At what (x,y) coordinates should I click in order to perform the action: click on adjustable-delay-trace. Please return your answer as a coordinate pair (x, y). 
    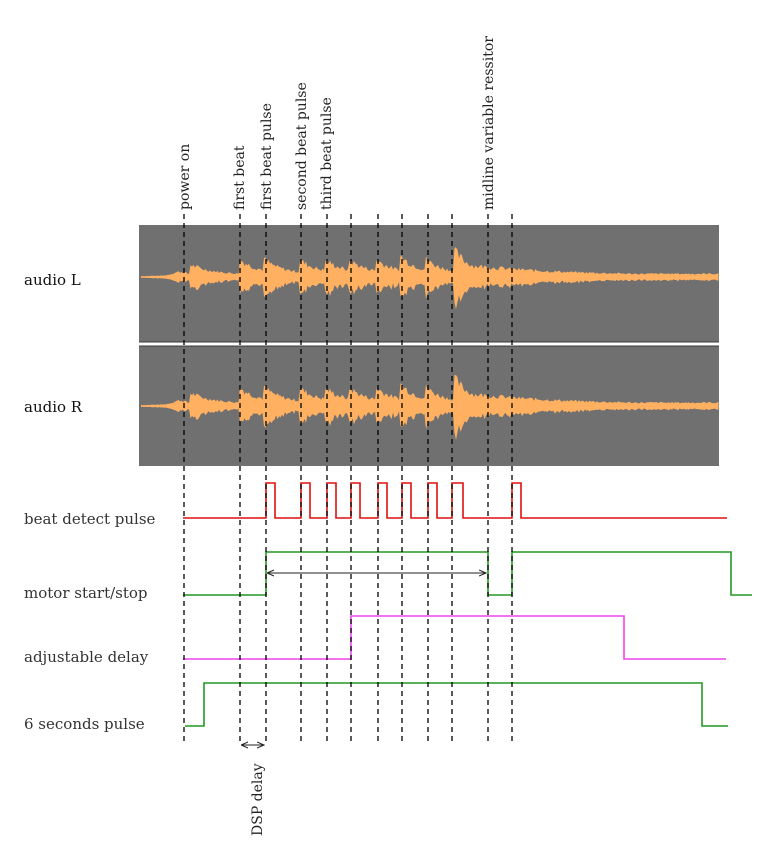
    Looking at the image, I should click on (454, 637).